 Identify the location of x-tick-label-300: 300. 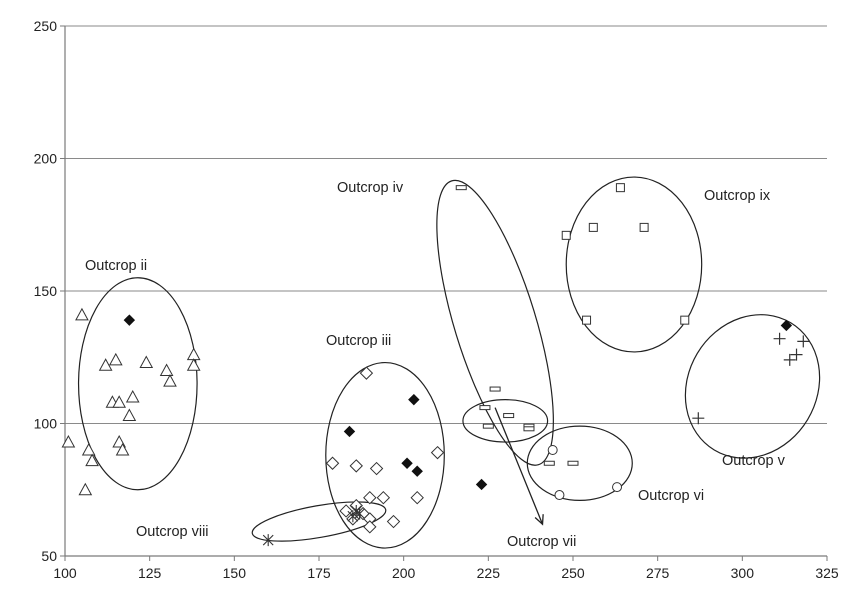
(743, 573).